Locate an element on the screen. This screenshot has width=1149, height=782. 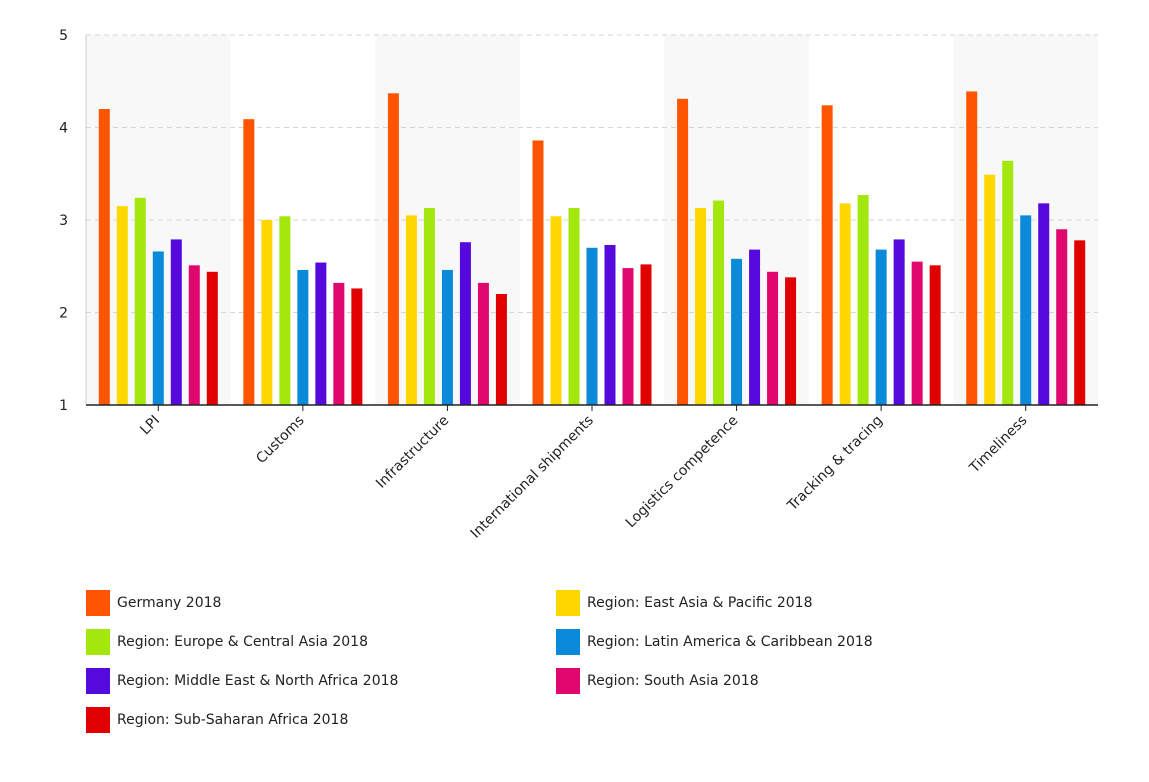
x-tick-label: LPI is located at coordinates (150, 426).